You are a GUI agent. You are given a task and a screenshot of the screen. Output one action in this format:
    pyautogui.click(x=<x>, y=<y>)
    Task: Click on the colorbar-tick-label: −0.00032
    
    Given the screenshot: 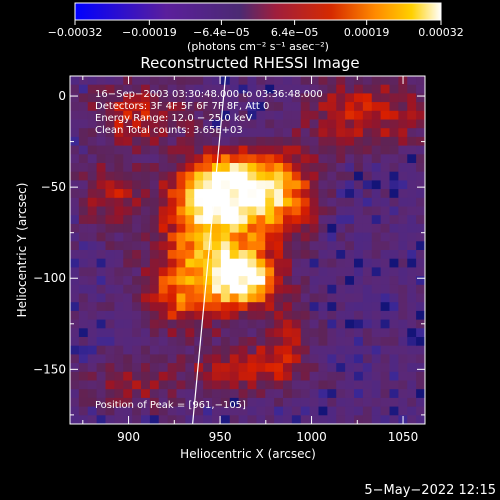 What is the action you would take?
    pyautogui.click(x=75, y=32)
    